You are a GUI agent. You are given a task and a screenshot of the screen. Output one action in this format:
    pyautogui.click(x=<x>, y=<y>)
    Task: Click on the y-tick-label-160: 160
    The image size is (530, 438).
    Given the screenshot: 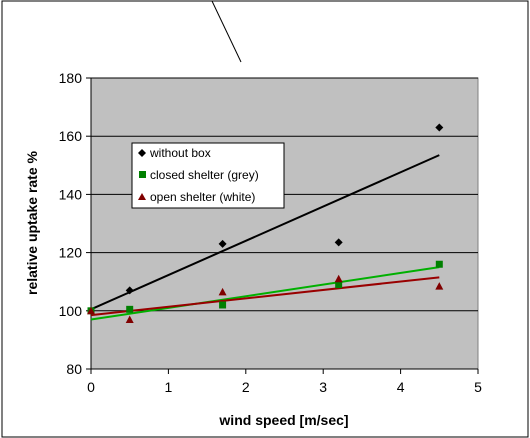 What is the action you would take?
    pyautogui.click(x=71, y=136)
    